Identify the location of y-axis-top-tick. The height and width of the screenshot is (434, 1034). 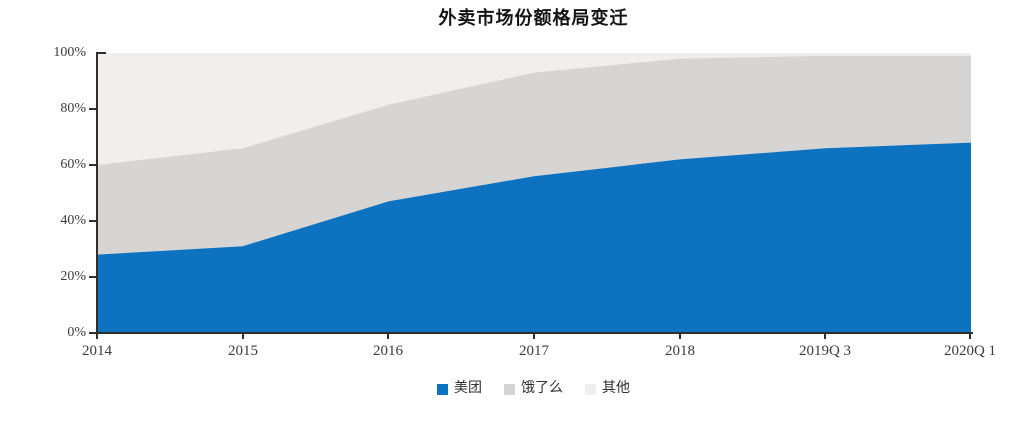
(102, 53).